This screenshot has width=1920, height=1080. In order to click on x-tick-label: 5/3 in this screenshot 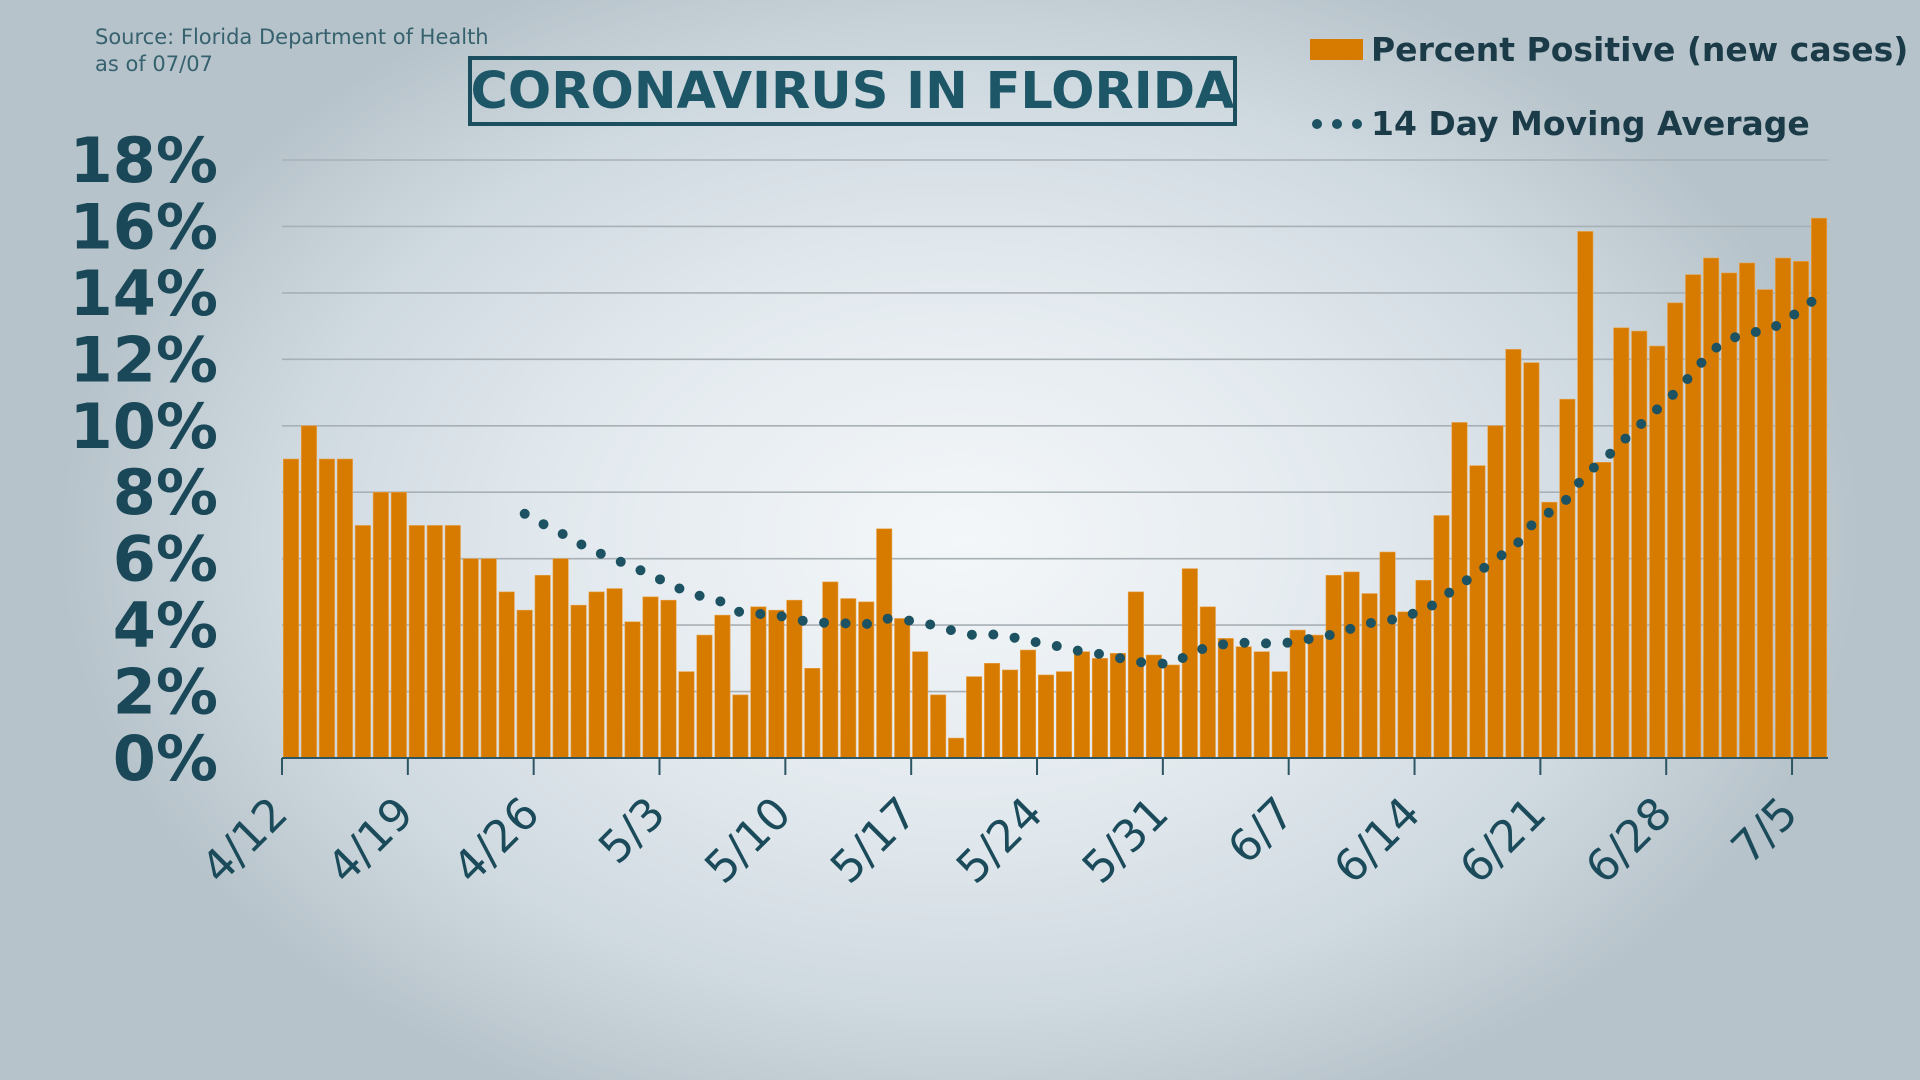, I will do `click(632, 831)`.